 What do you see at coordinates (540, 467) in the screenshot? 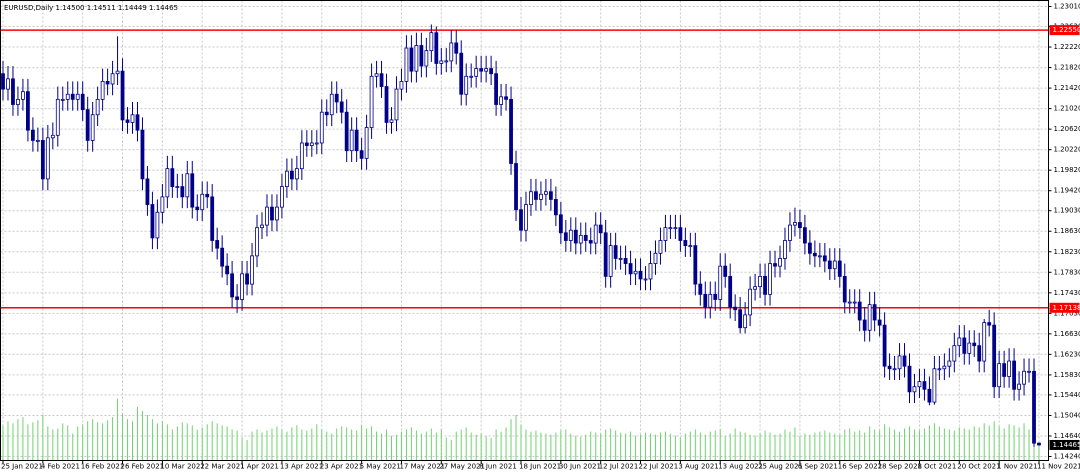
I see `x-tick-label: 18 Jun 2021` at bounding box center [540, 467].